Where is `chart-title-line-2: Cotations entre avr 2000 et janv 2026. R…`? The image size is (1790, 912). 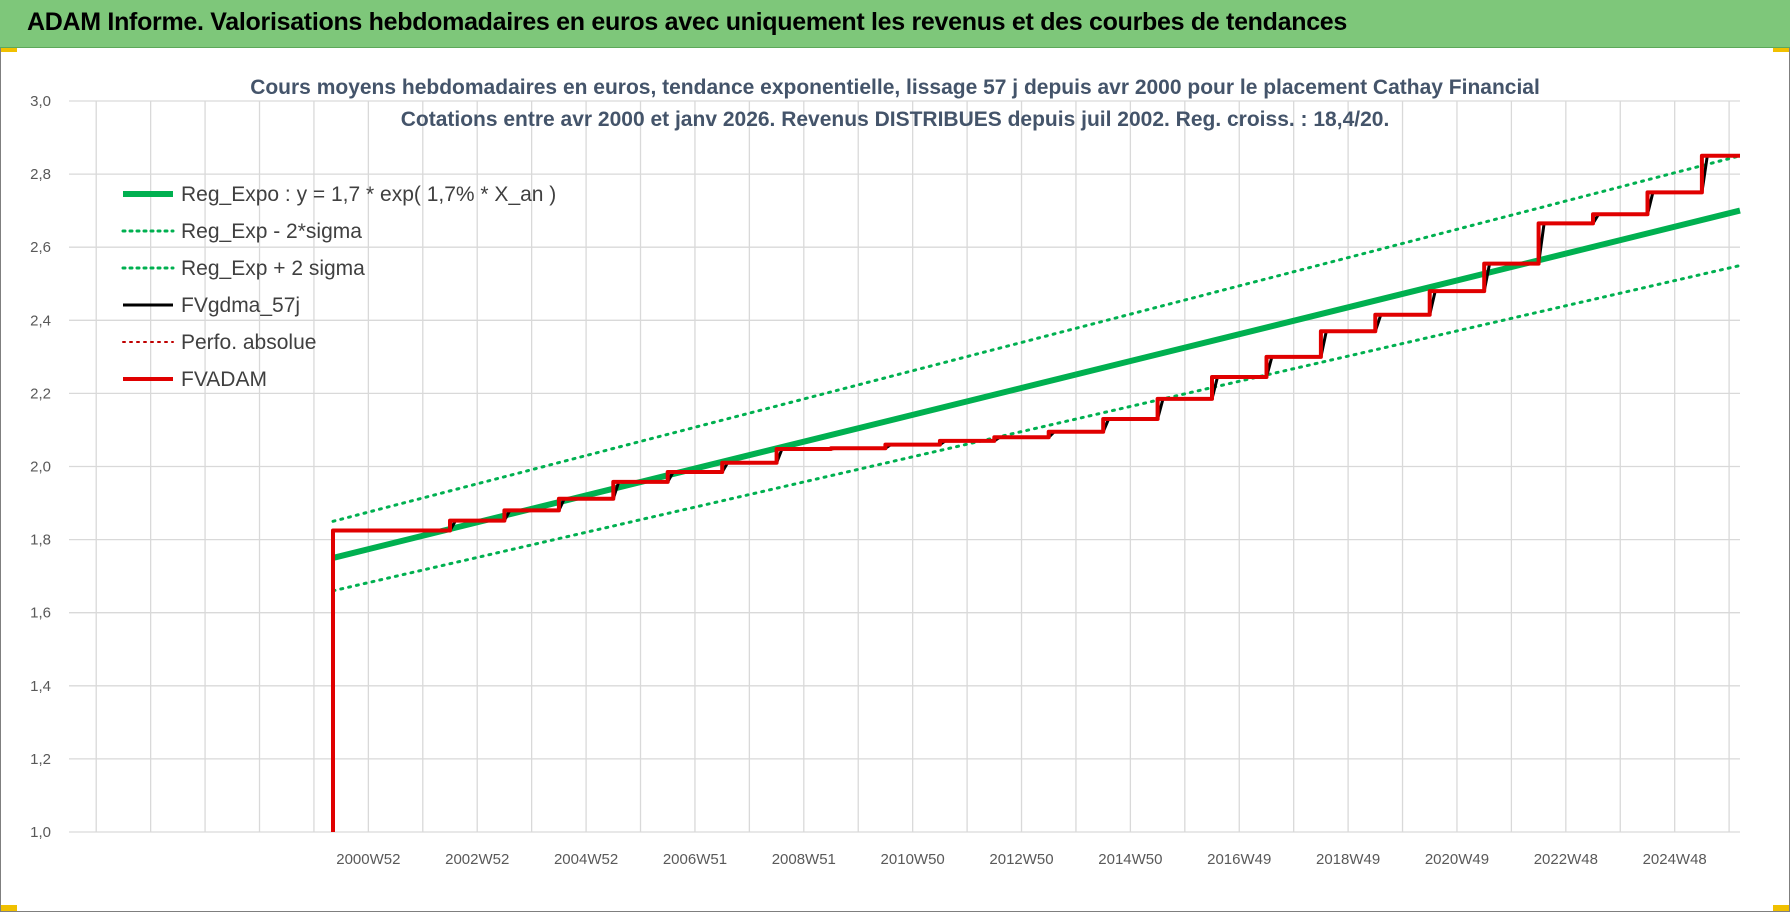
chart-title-line-2: Cotations entre avr 2000 et janv 2026. R… is located at coordinates (895, 119).